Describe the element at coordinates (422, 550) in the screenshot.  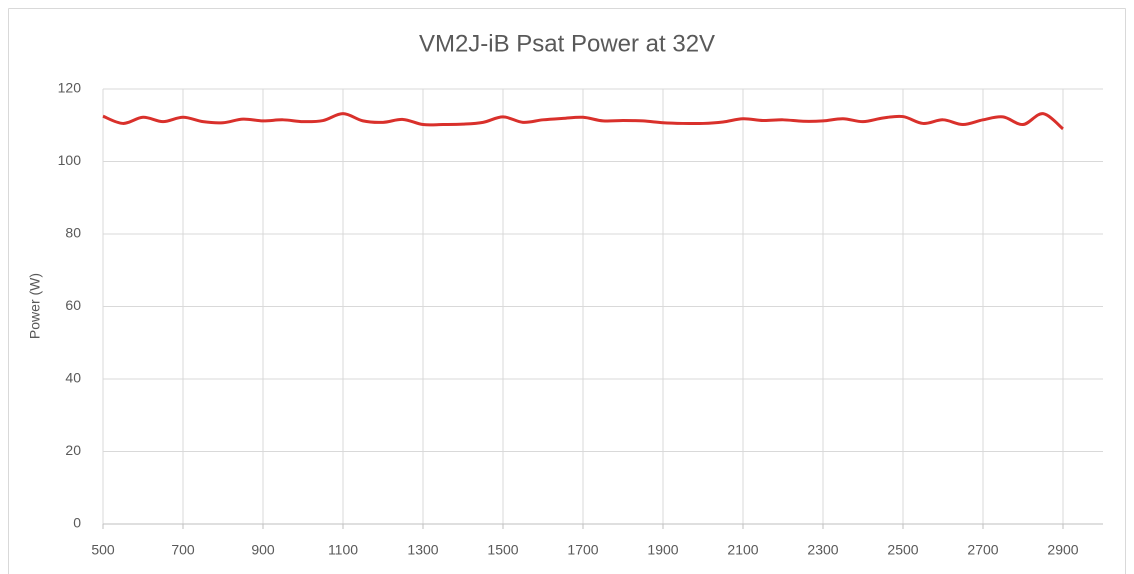
I see `x-tick-label: 1300` at that location.